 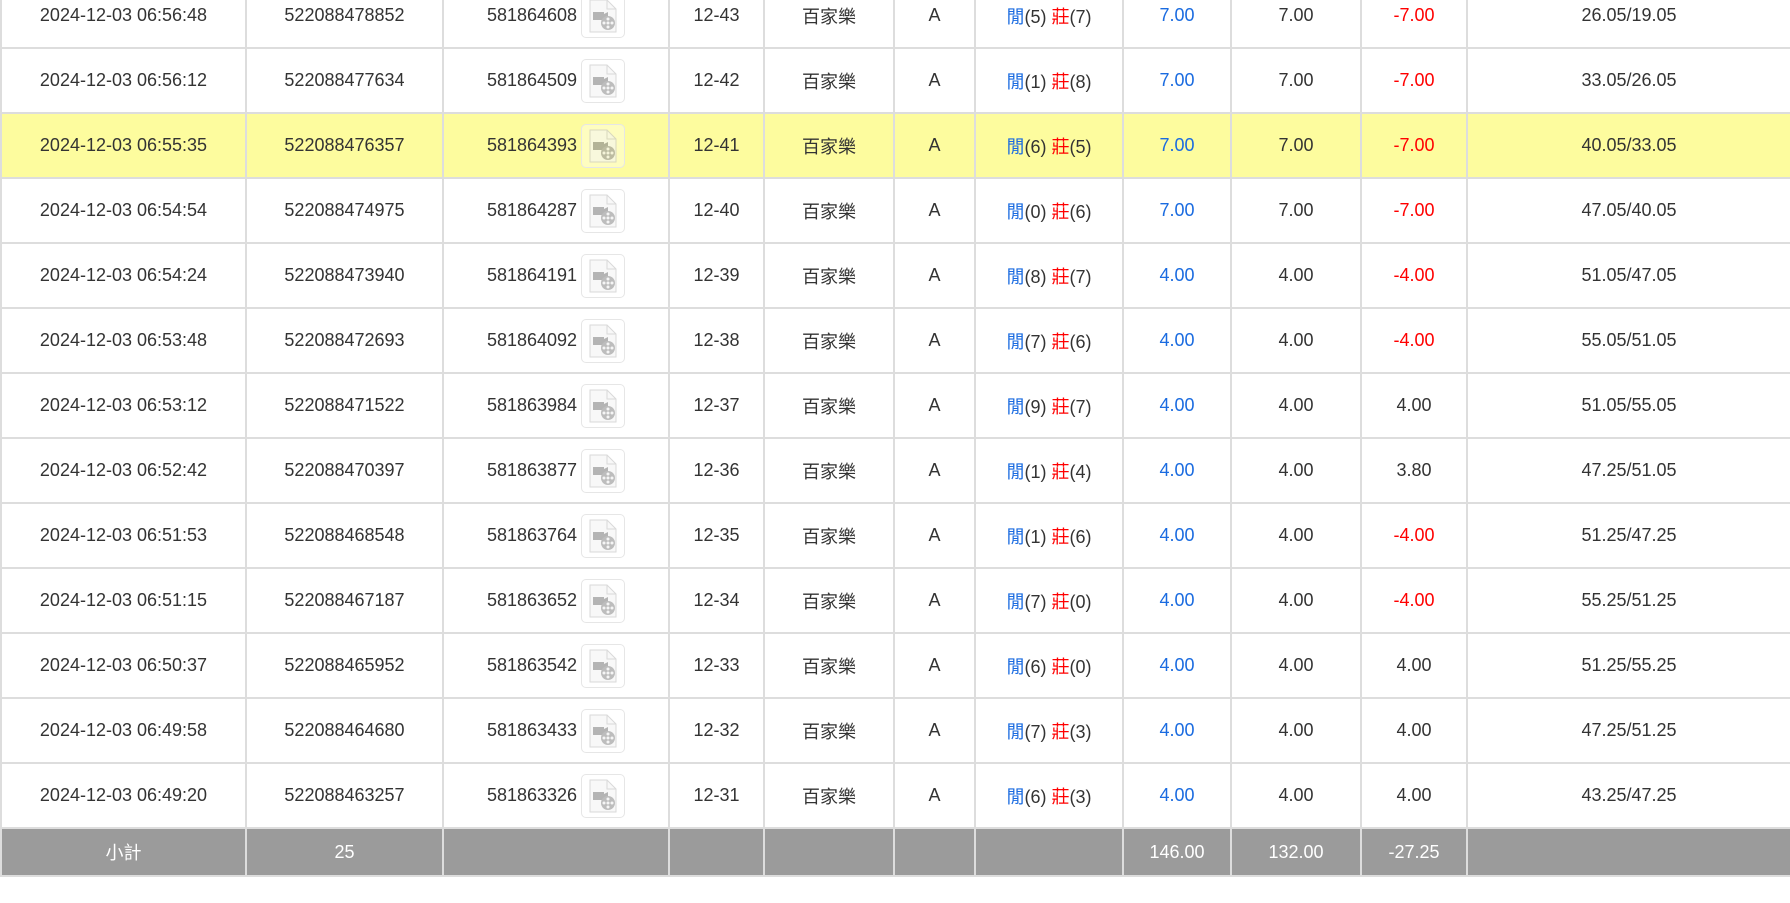 What do you see at coordinates (556, 80) in the screenshot?
I see `round-cell: 581864509` at bounding box center [556, 80].